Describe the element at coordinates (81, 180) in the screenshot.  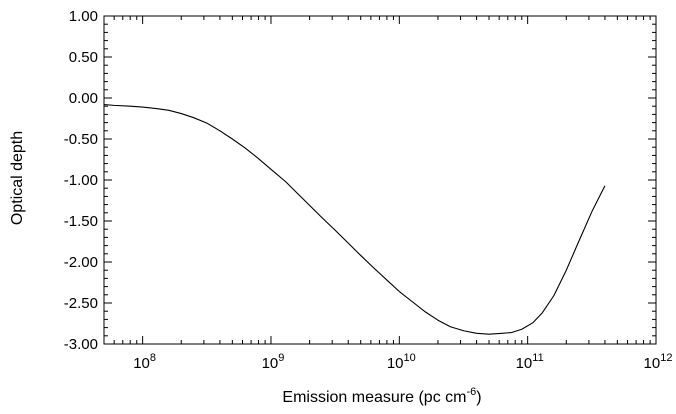
I see `y-tick-label: -1.00` at that location.